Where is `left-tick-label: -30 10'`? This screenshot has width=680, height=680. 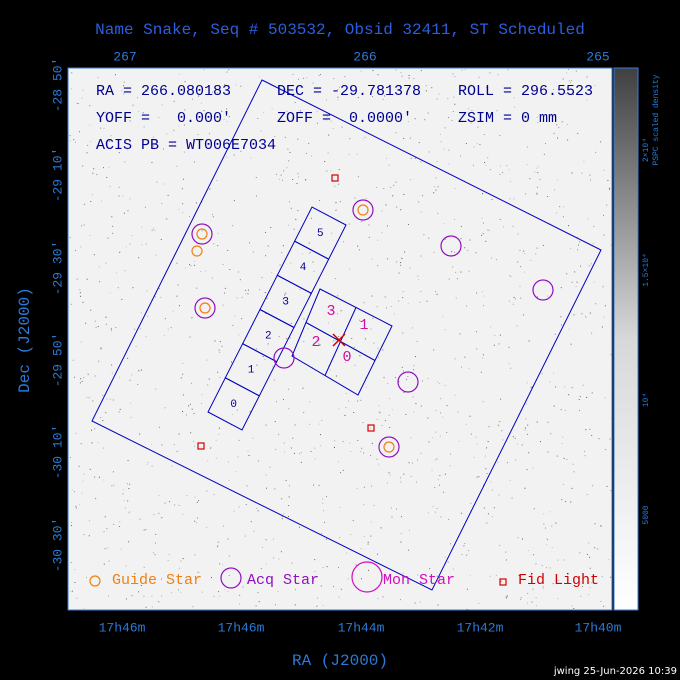
left-tick-label: -30 10' is located at coordinates (57, 452).